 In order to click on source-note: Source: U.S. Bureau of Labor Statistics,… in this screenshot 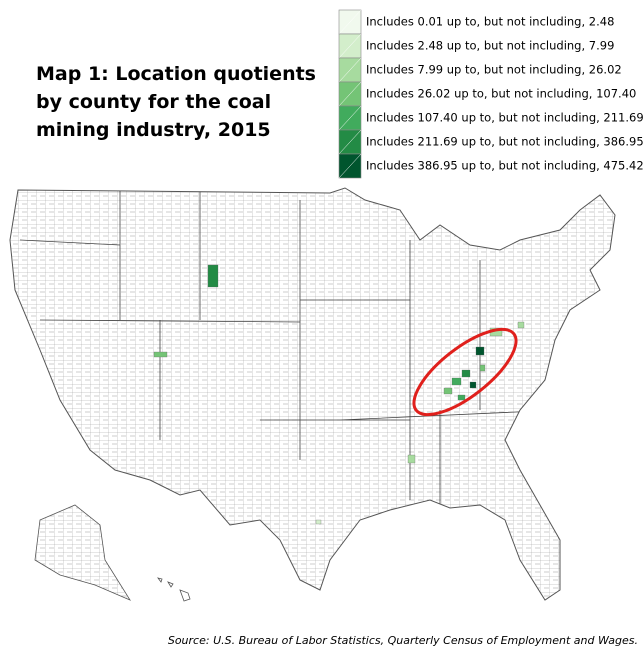, I will do `click(403, 640)`.